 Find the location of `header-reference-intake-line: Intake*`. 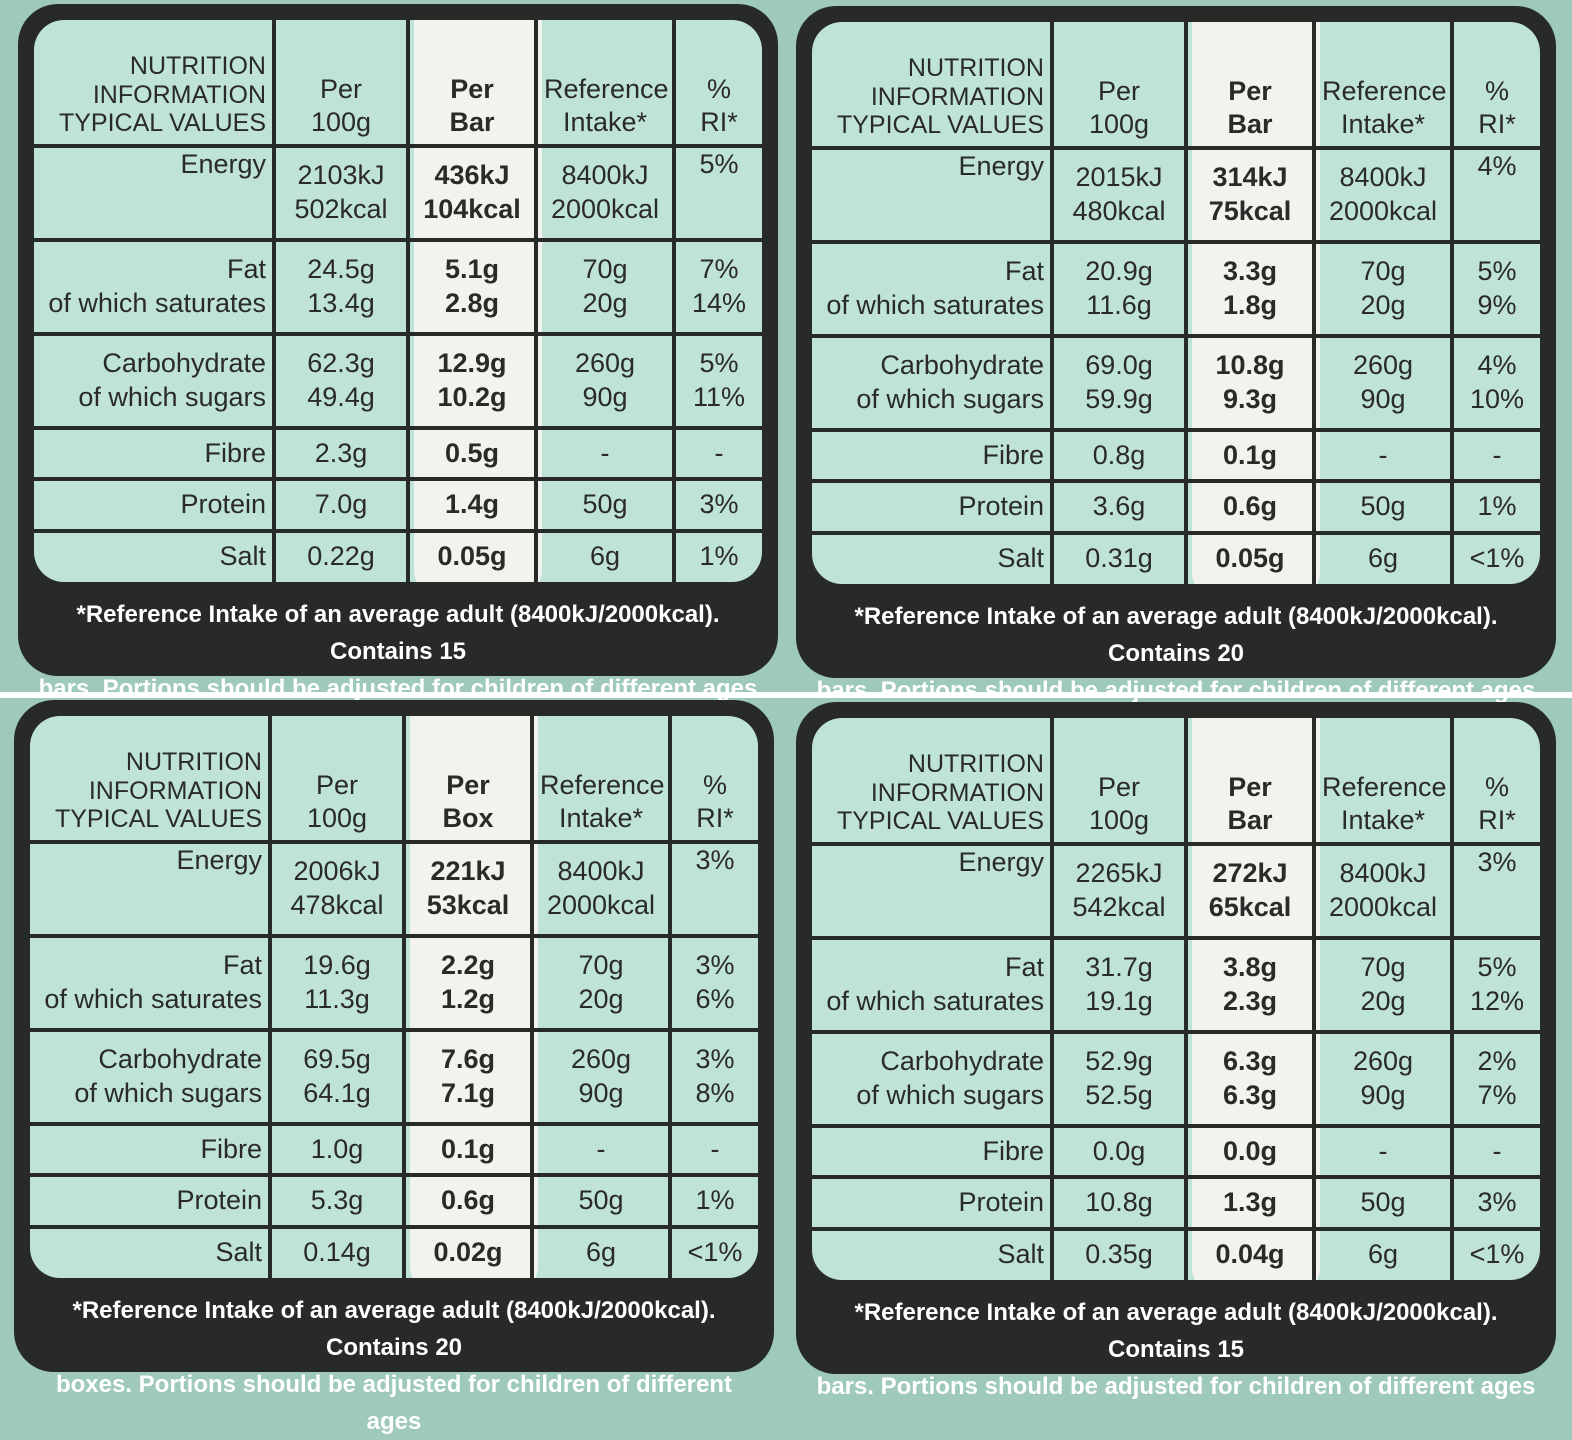

header-reference-intake-line: Intake* is located at coordinates (1383, 123).